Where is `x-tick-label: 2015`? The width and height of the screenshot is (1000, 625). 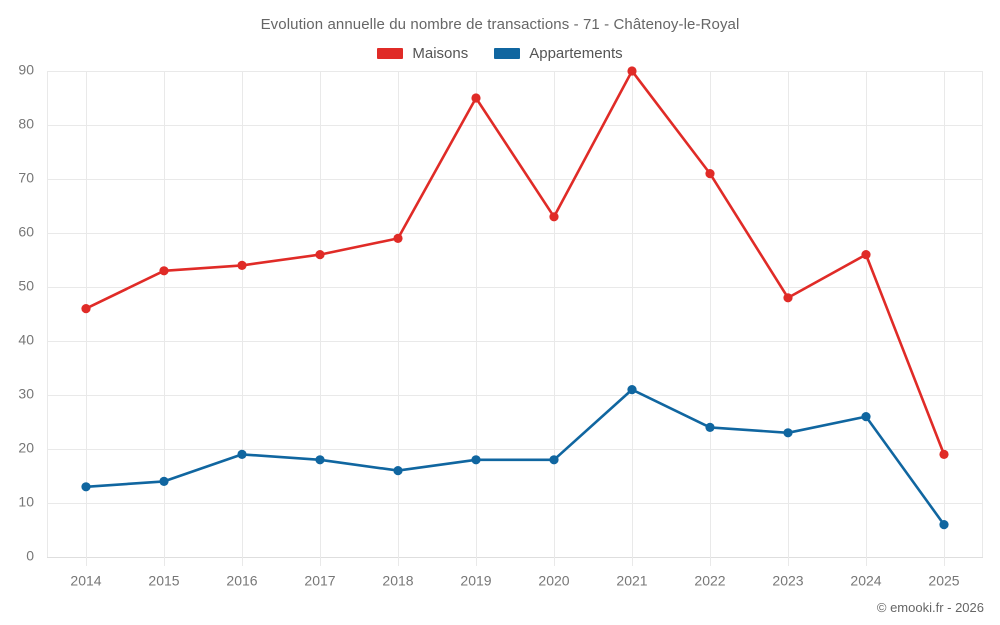 x-tick-label: 2015 is located at coordinates (163, 580).